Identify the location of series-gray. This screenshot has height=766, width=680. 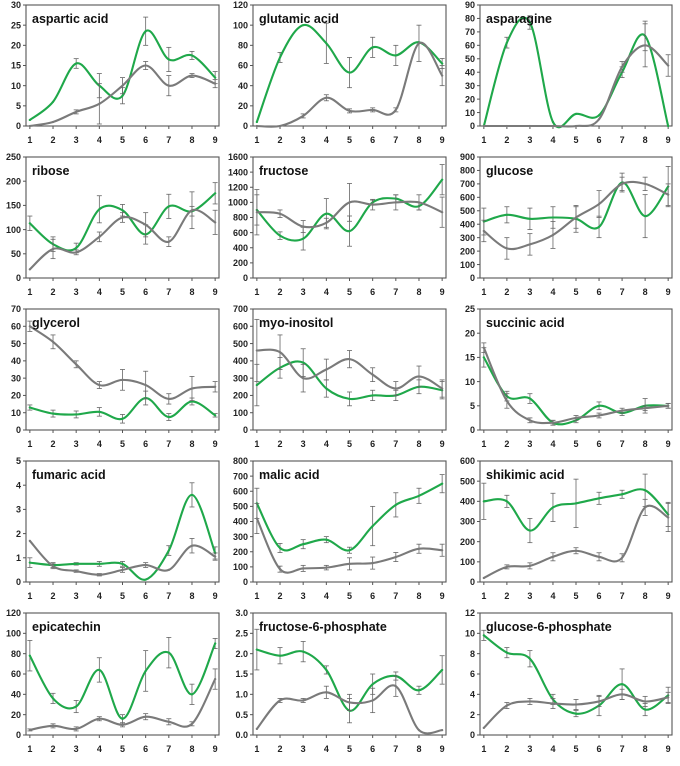
(349, 538).